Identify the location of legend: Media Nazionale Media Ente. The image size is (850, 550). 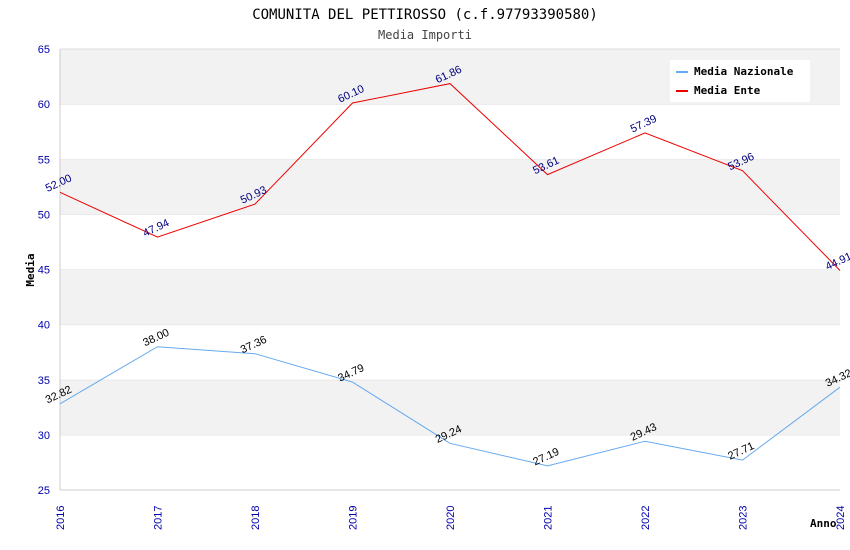
(740, 81).